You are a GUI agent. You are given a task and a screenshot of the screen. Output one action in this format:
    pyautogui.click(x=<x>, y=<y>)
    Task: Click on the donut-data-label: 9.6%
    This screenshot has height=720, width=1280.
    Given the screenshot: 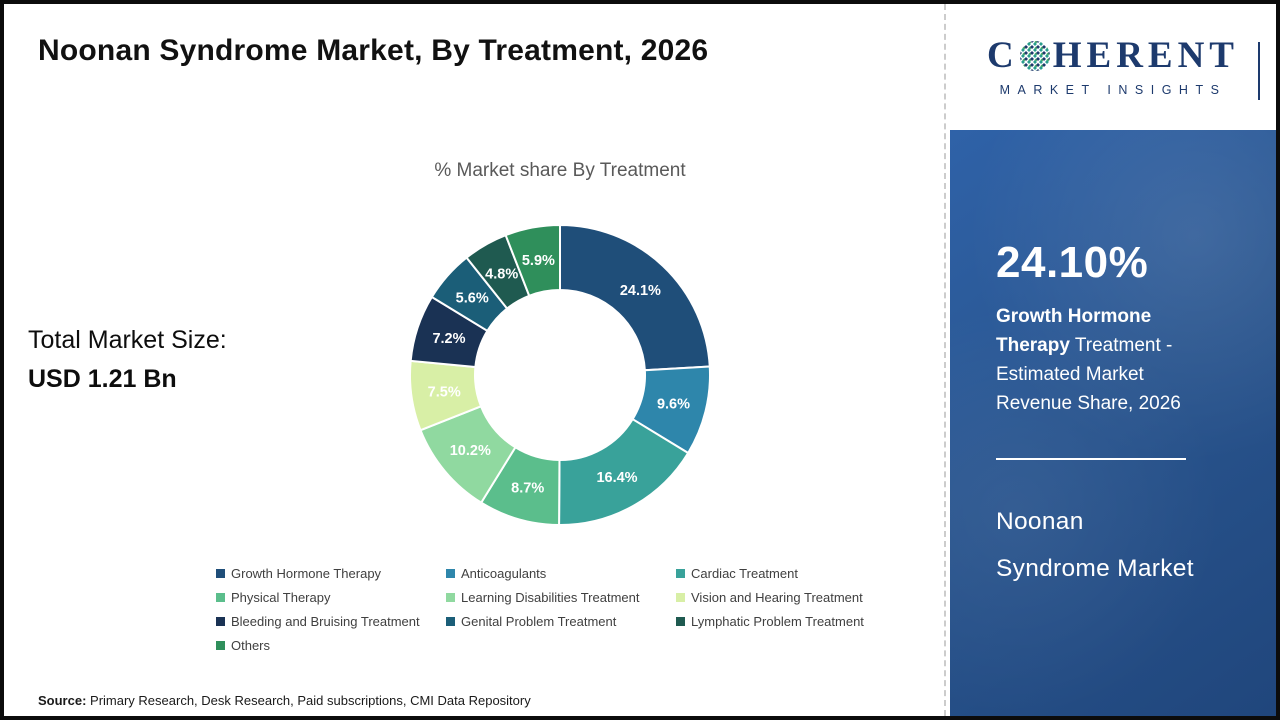 What is the action you would take?
    pyautogui.click(x=673, y=404)
    